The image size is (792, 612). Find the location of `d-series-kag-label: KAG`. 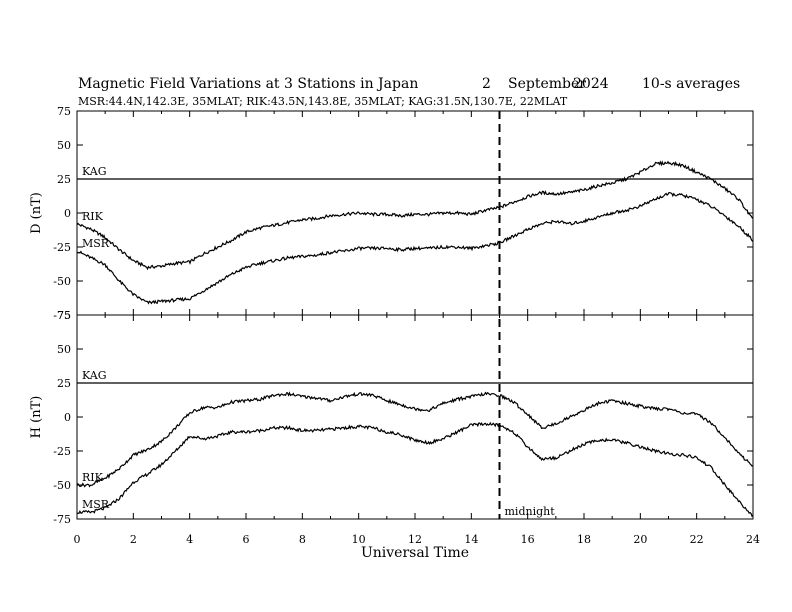

d-series-kag-label: KAG is located at coordinates (94, 171).